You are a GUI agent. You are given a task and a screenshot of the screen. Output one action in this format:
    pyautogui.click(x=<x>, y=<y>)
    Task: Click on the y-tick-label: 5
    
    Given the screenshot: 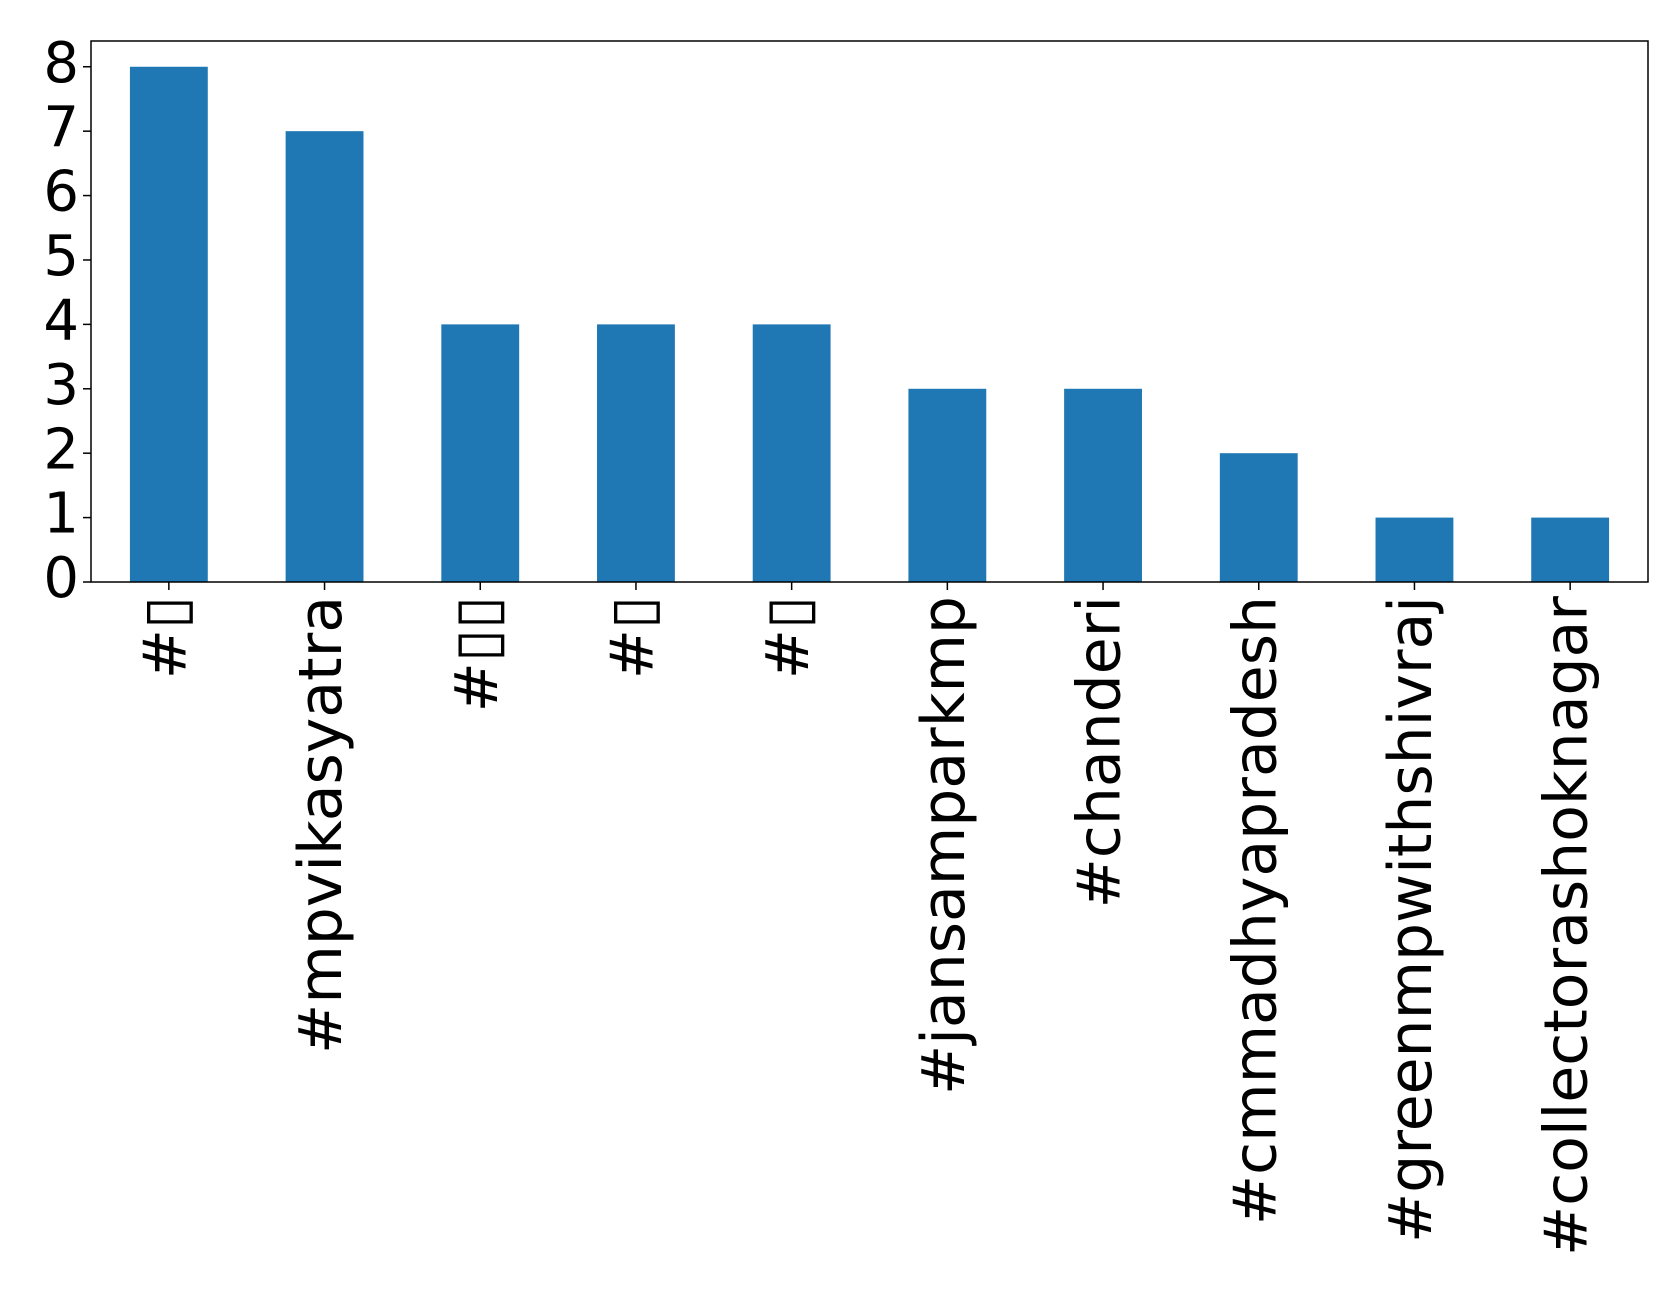 What is the action you would take?
    pyautogui.click(x=61, y=256)
    